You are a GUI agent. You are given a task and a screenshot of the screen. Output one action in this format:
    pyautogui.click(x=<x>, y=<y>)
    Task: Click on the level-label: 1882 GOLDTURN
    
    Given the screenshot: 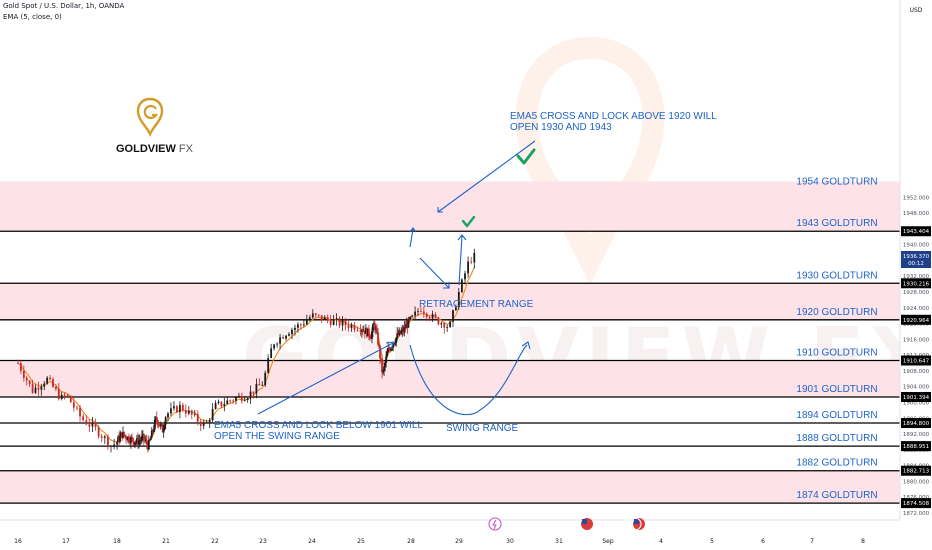 What is the action you would take?
    pyautogui.click(x=836, y=463)
    